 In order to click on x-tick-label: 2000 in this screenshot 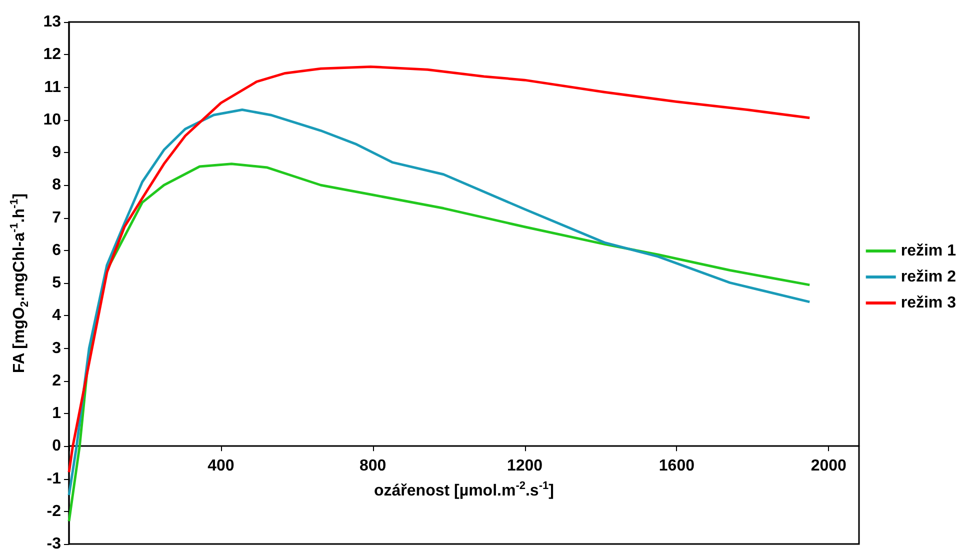, I will do `click(828, 466)`.